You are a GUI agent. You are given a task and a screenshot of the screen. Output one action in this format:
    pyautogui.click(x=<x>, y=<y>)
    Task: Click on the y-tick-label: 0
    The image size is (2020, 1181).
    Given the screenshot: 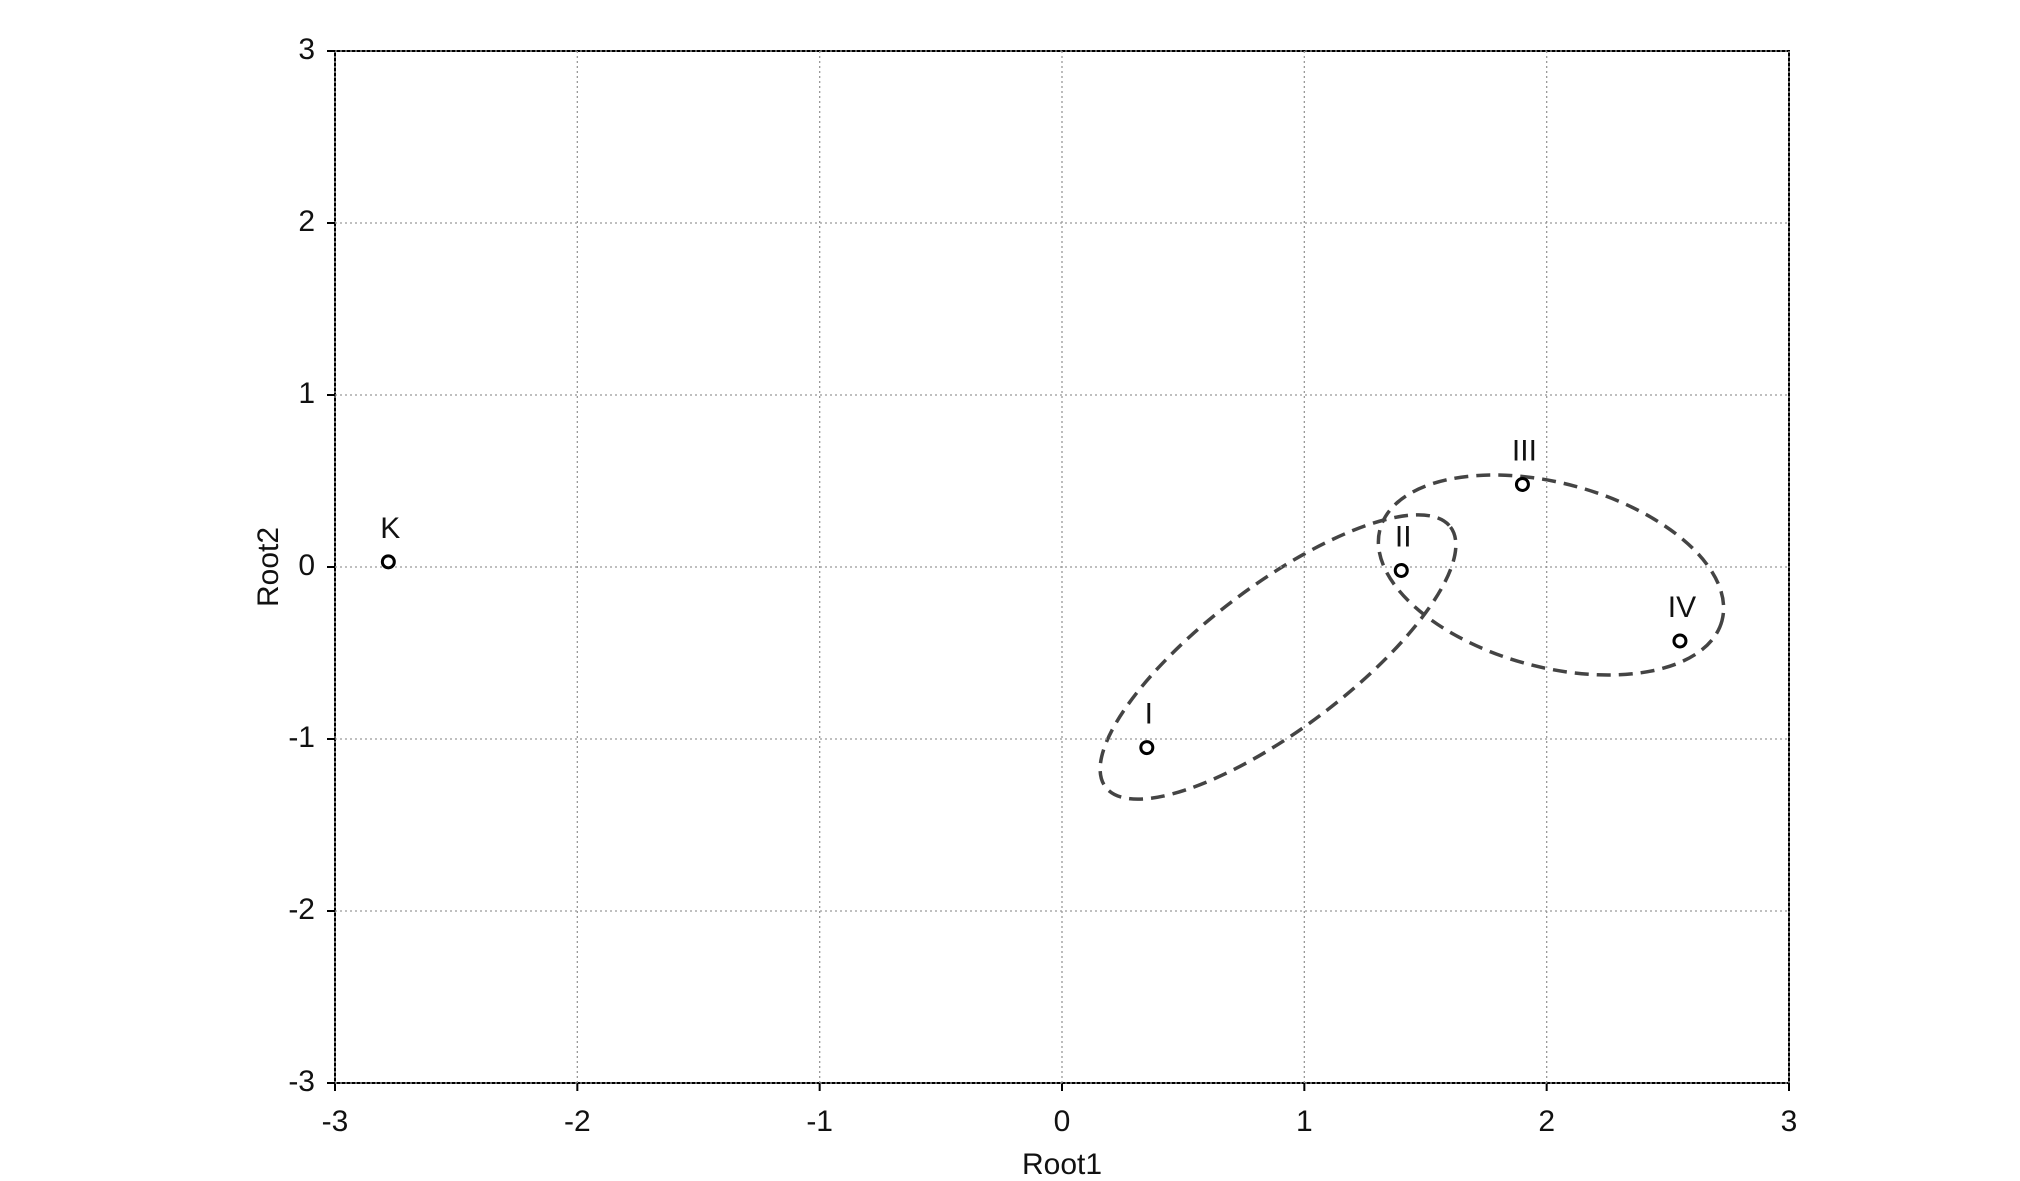 What is the action you would take?
    pyautogui.click(x=306, y=565)
    